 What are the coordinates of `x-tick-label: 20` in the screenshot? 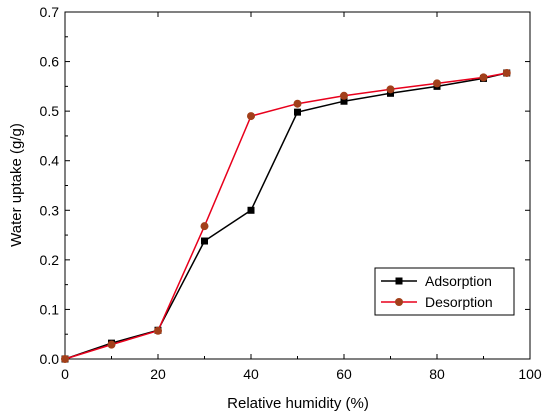 It's located at (158, 374).